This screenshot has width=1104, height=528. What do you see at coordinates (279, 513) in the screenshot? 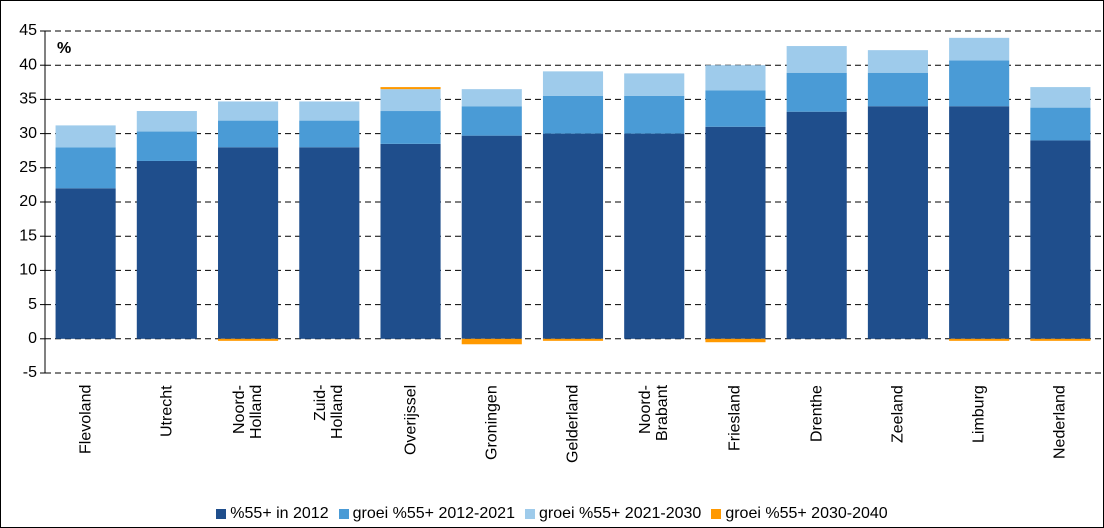
I see `legend-label: %55+ in 2012` at bounding box center [279, 513].